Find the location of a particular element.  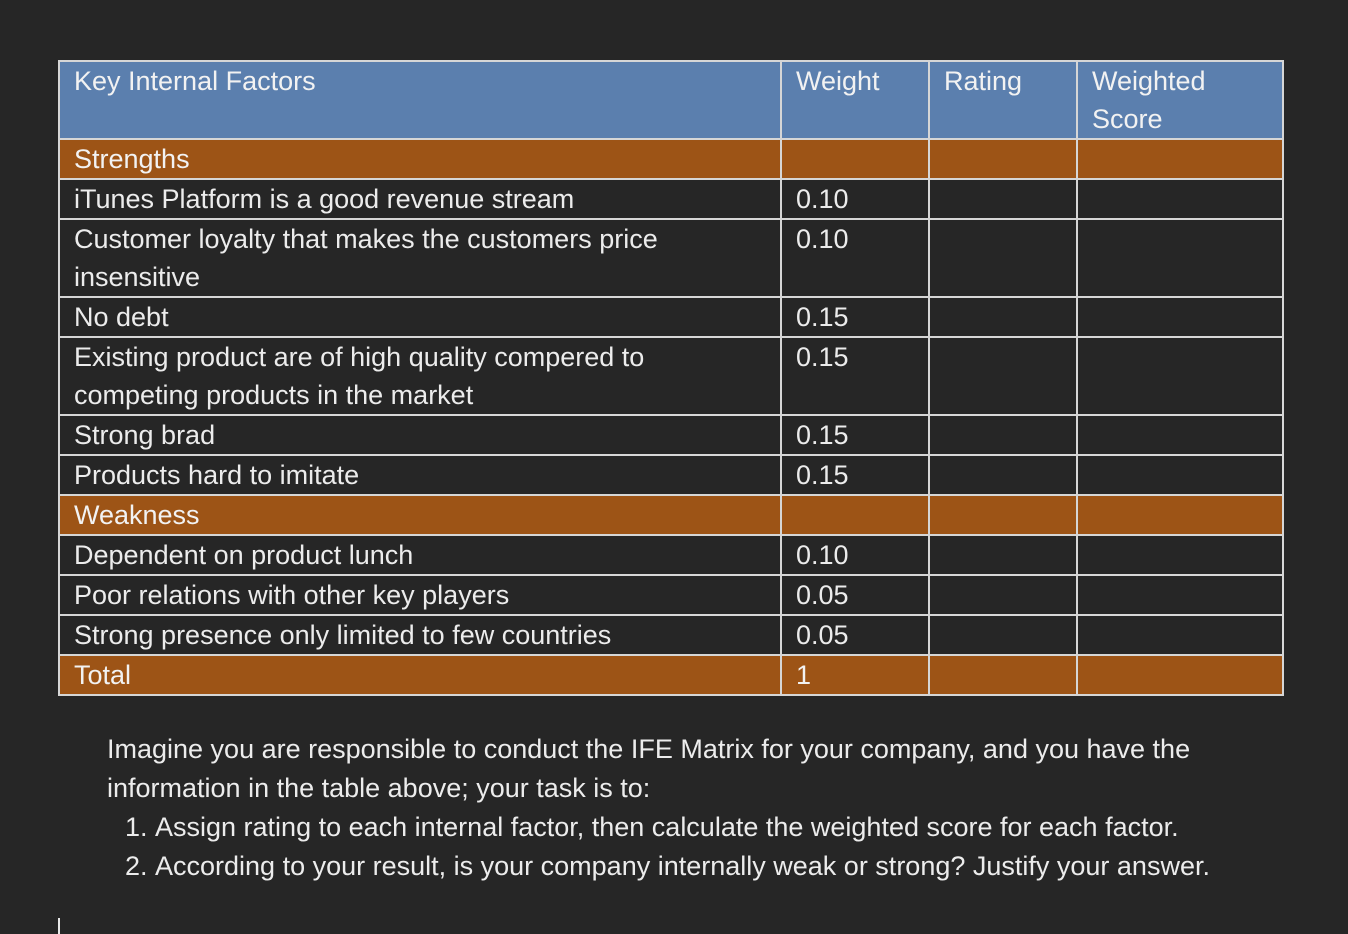

factor-cell: No debt is located at coordinates (420, 317).